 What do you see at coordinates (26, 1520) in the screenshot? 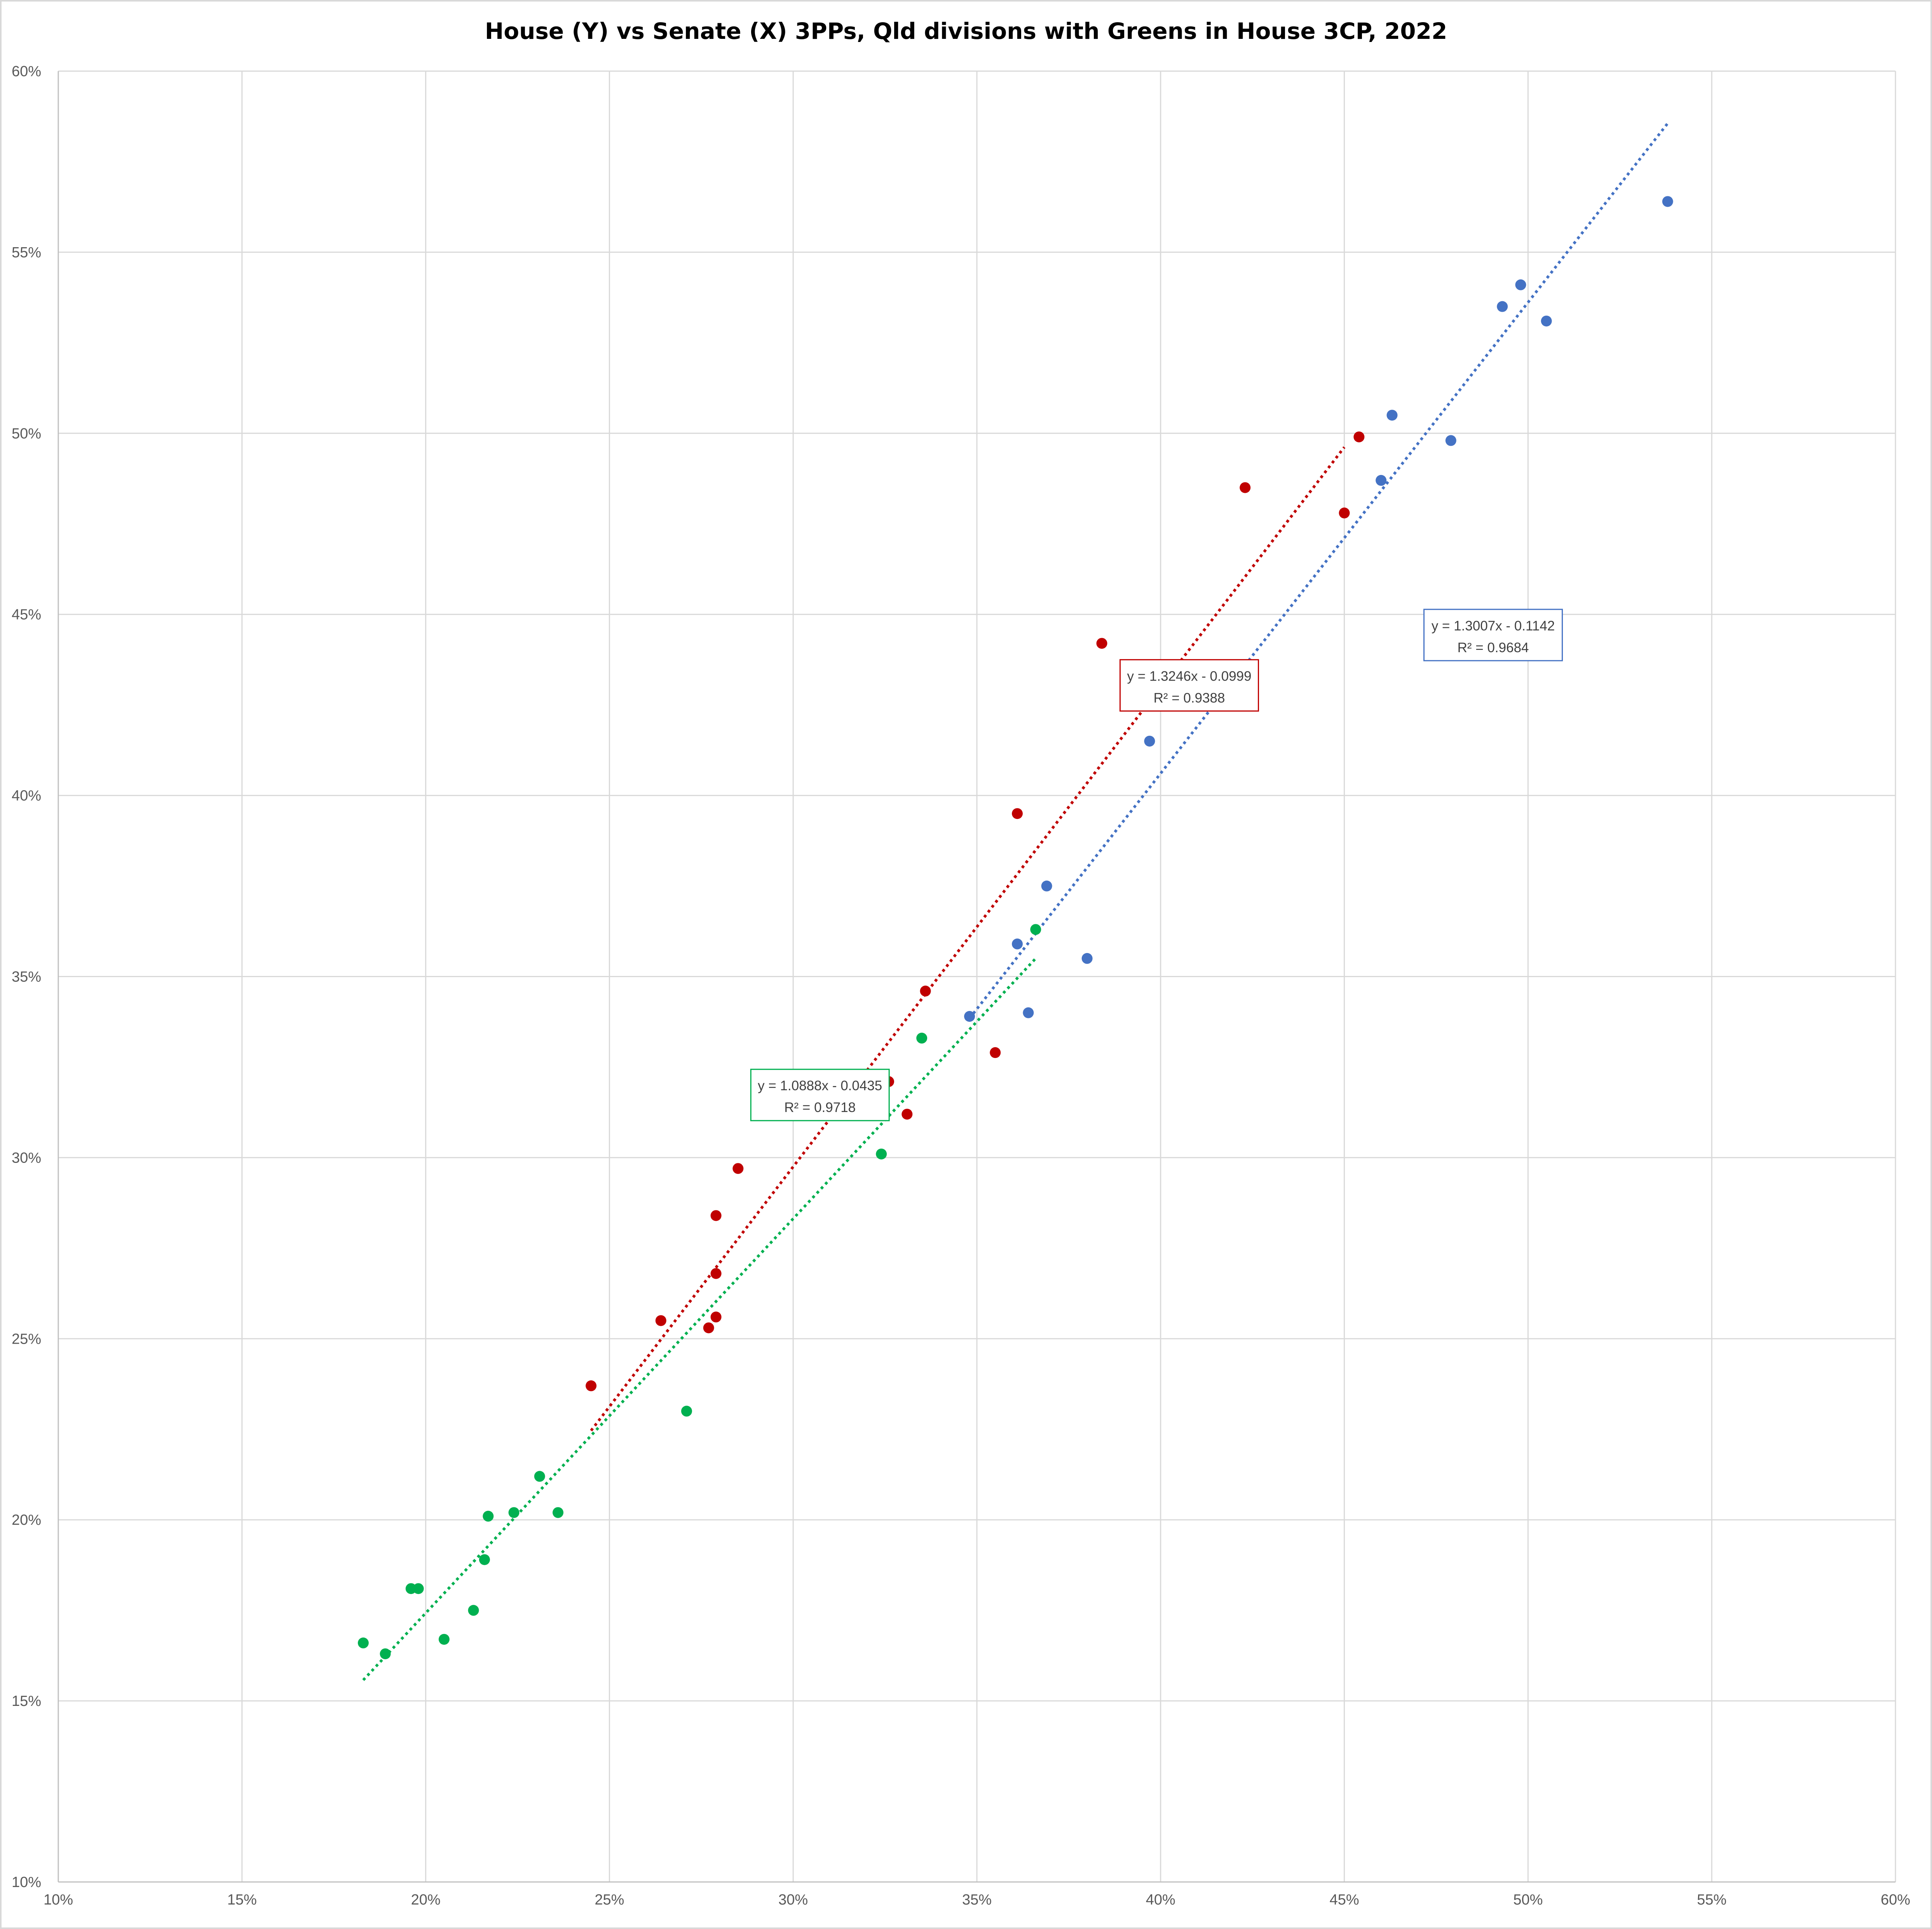
I see `y-tick-label: 20%` at bounding box center [26, 1520].